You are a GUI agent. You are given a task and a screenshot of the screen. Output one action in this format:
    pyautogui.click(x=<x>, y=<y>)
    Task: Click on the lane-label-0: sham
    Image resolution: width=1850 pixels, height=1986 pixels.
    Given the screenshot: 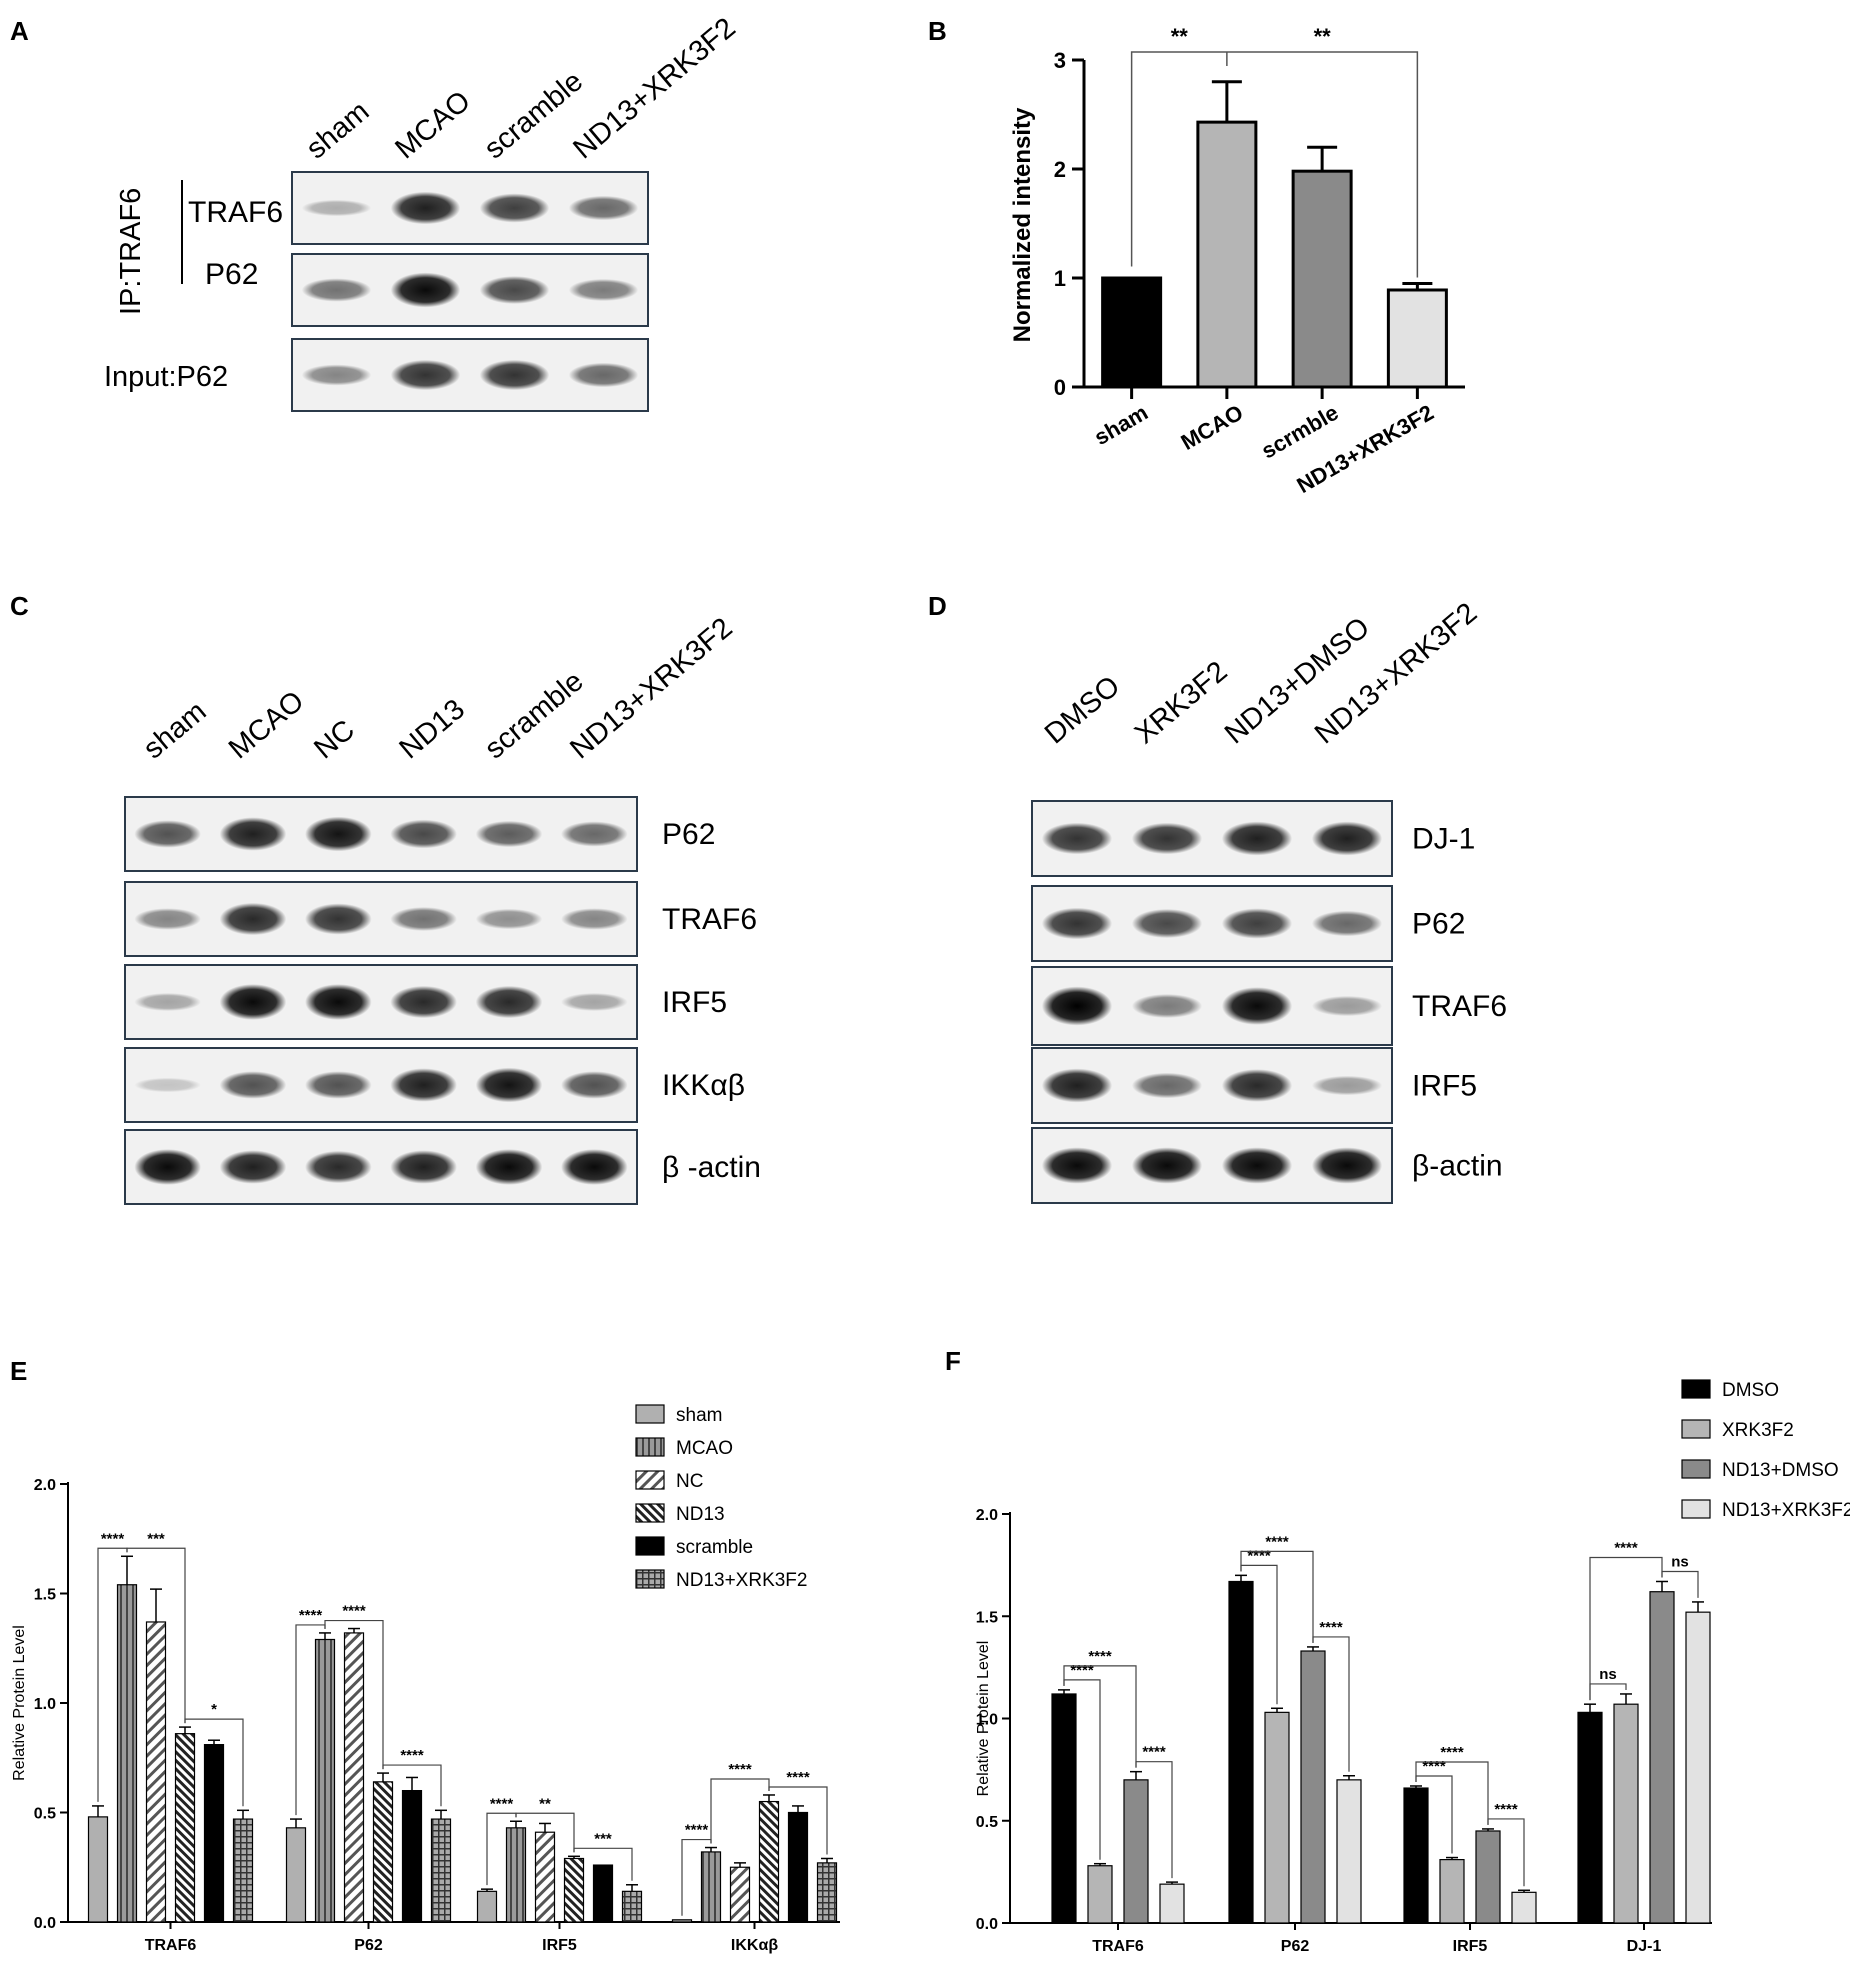 What is the action you would take?
    pyautogui.click(x=175, y=730)
    